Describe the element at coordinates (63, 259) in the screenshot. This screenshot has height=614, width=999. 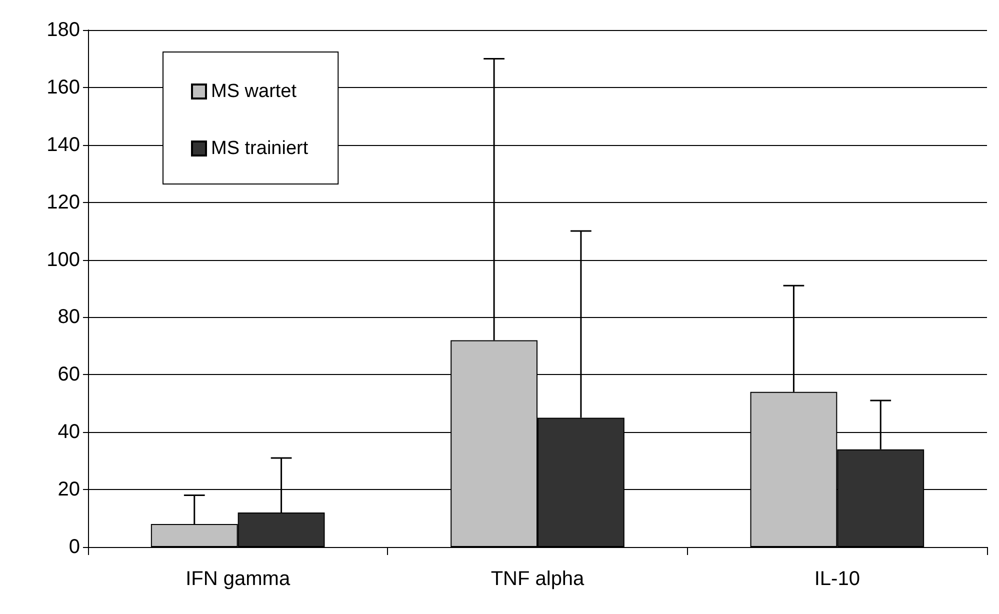
I see `y-tick-label: 100` at that location.